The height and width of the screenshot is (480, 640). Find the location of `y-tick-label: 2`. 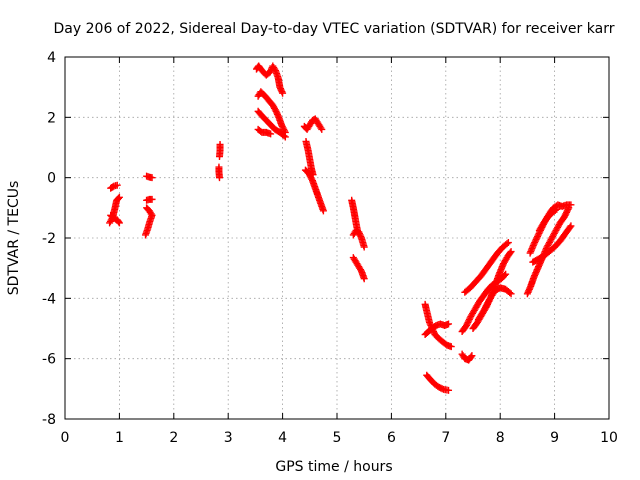

y-tick-label: 2 is located at coordinates (51, 118).